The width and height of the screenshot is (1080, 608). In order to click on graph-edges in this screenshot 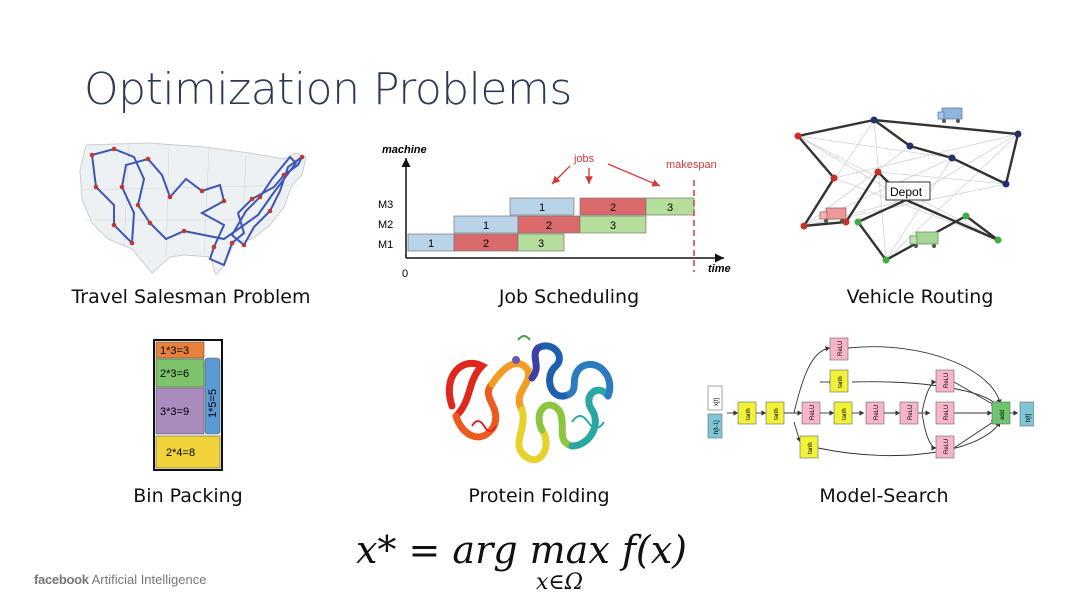, I will do `click(872, 401)`.